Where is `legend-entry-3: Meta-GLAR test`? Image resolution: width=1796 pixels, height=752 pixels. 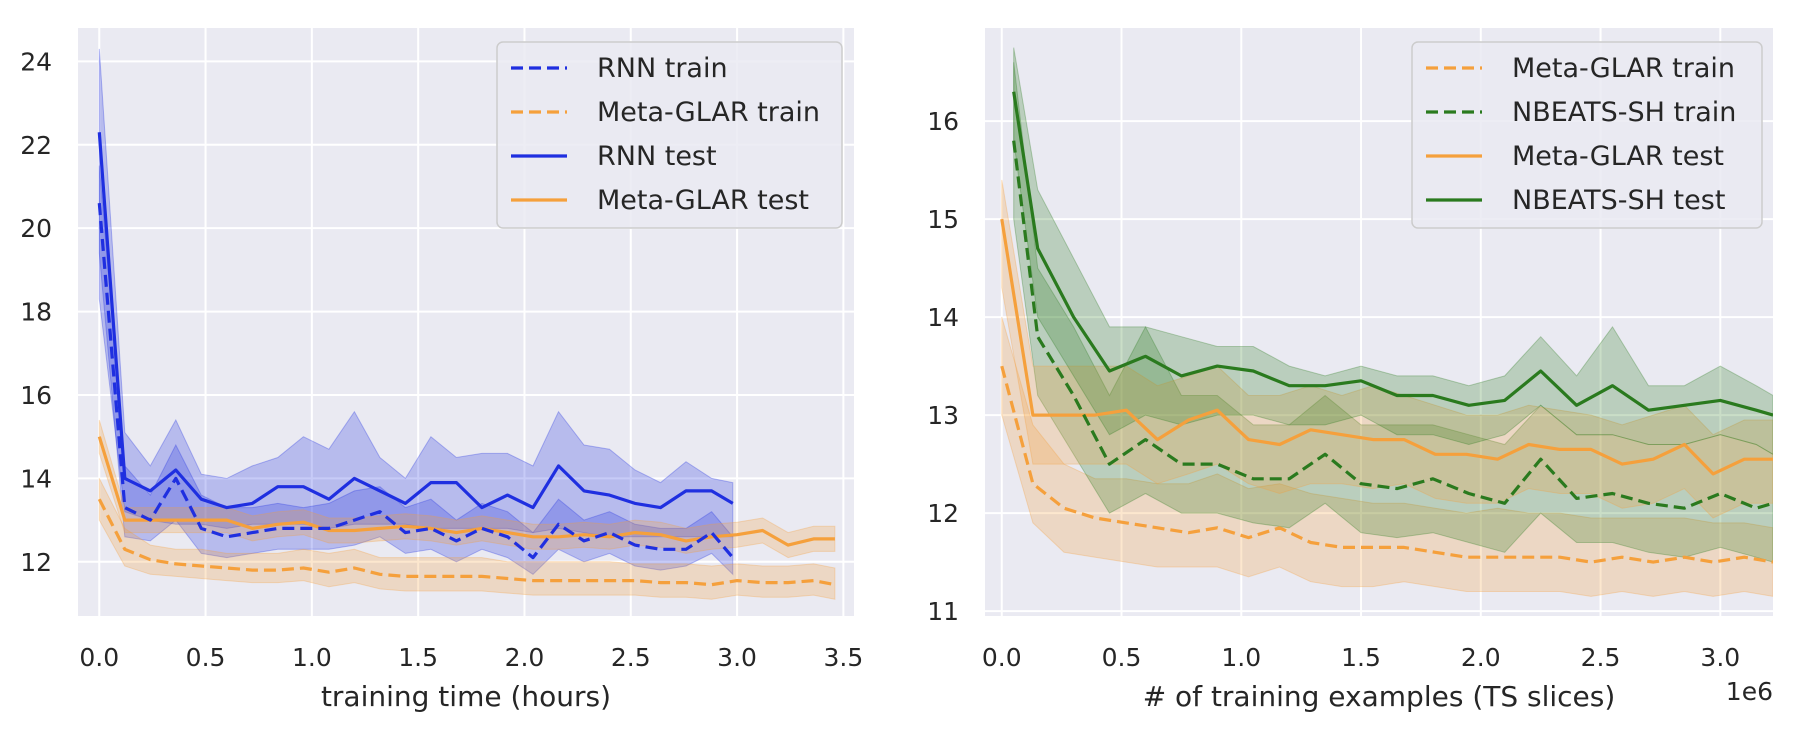 legend-entry-3: Meta-GLAR test is located at coordinates (1618, 156).